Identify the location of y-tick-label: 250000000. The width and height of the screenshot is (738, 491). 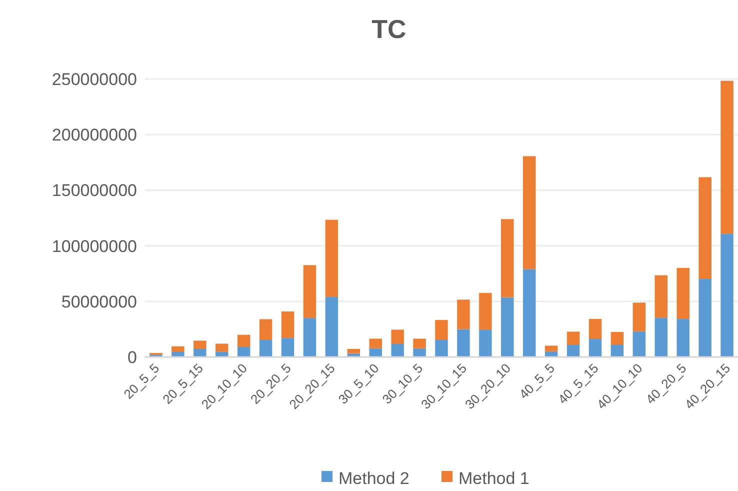
(94, 79).